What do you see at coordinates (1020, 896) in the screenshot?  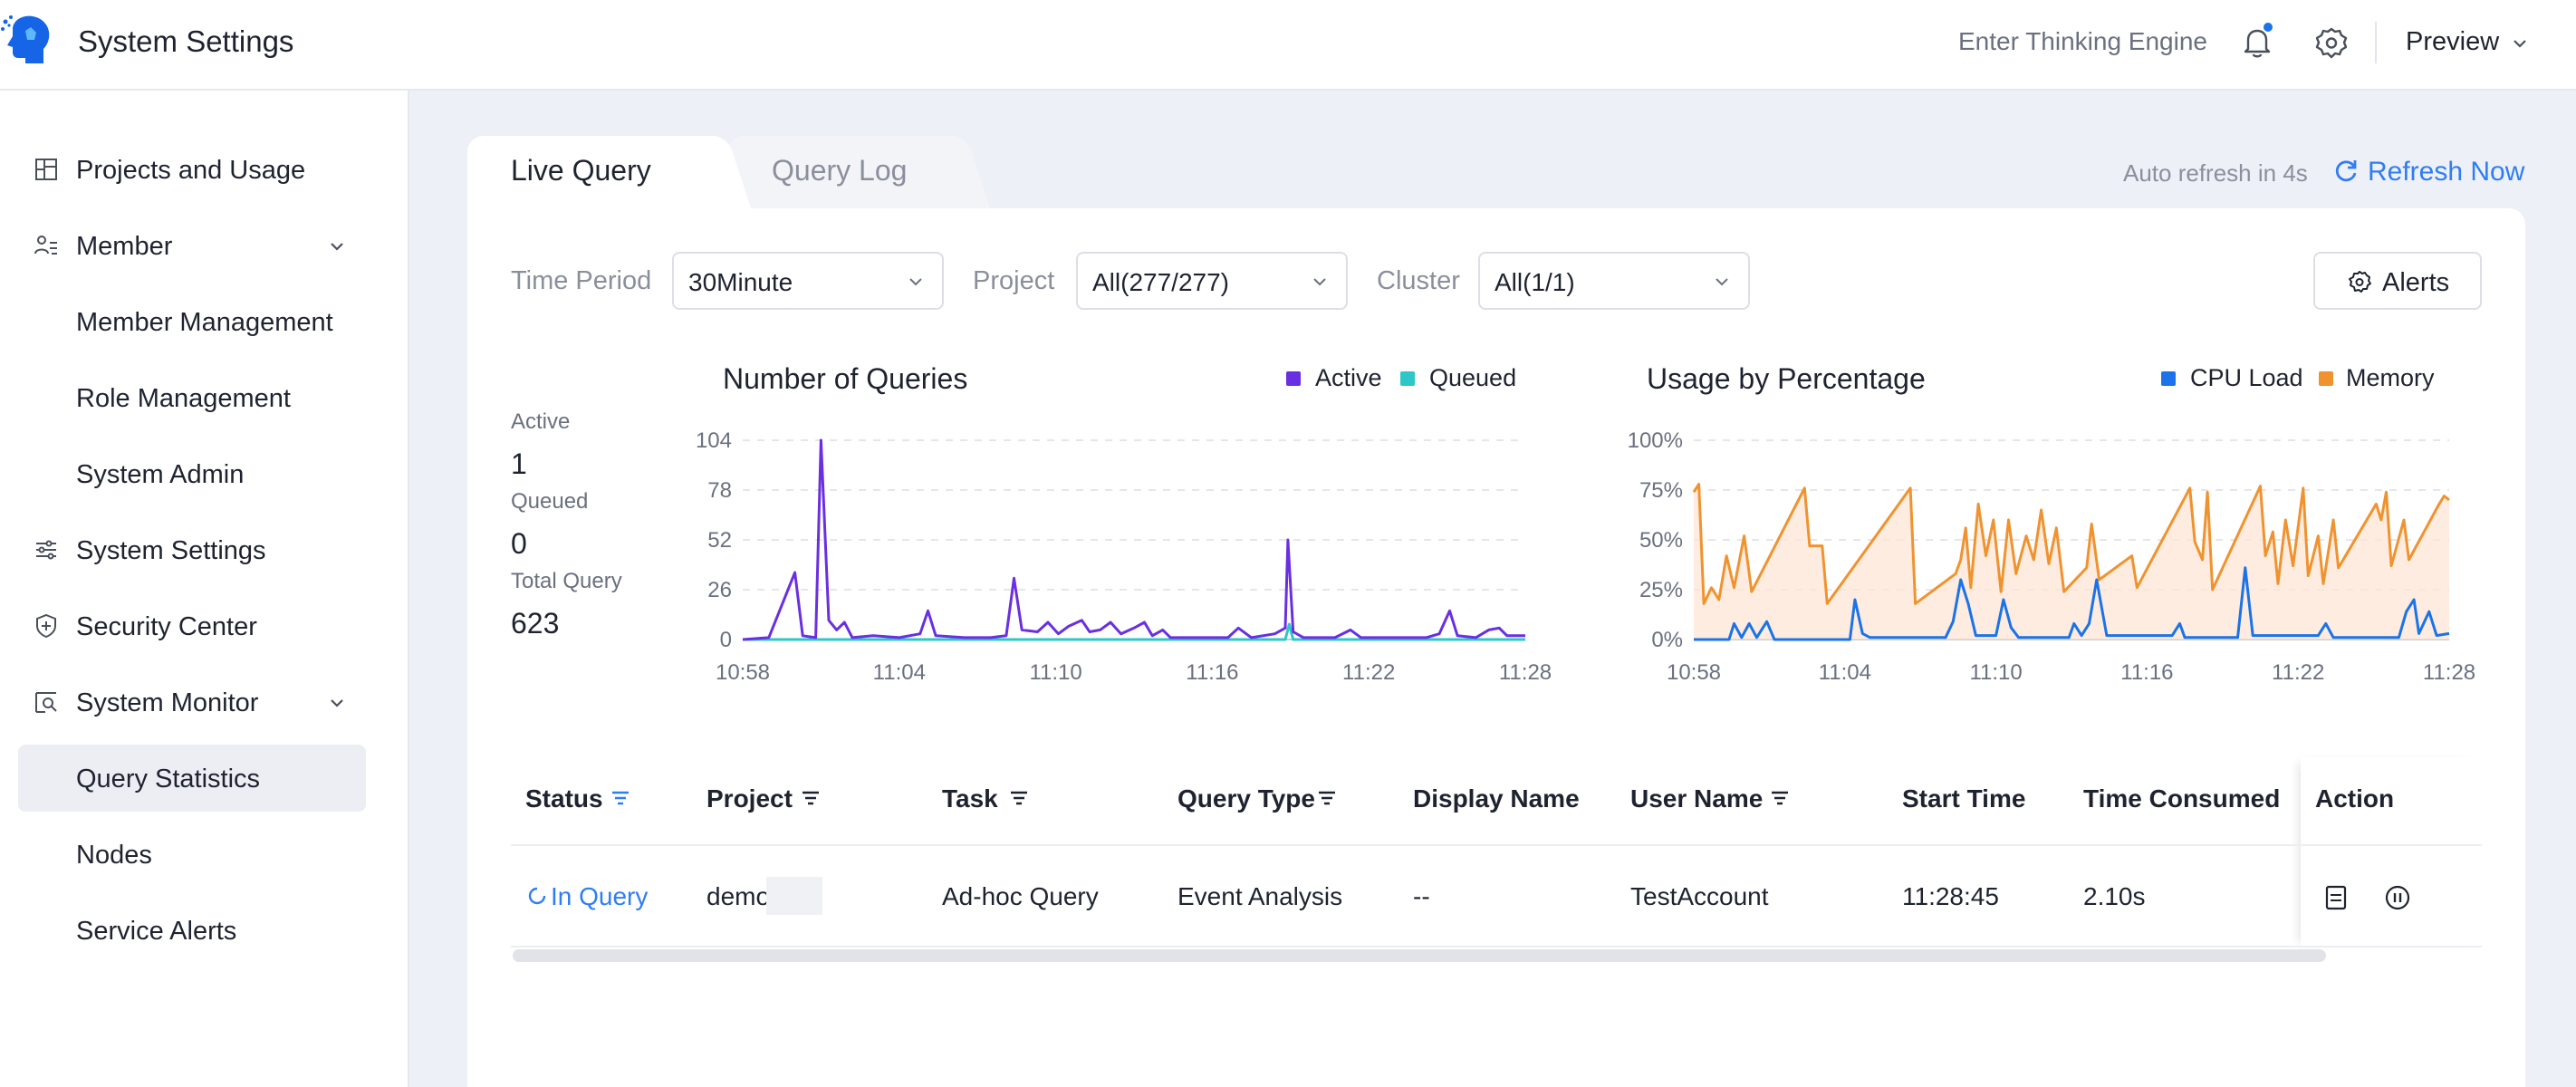 I see `row-task: Ad-hoc Query` at bounding box center [1020, 896].